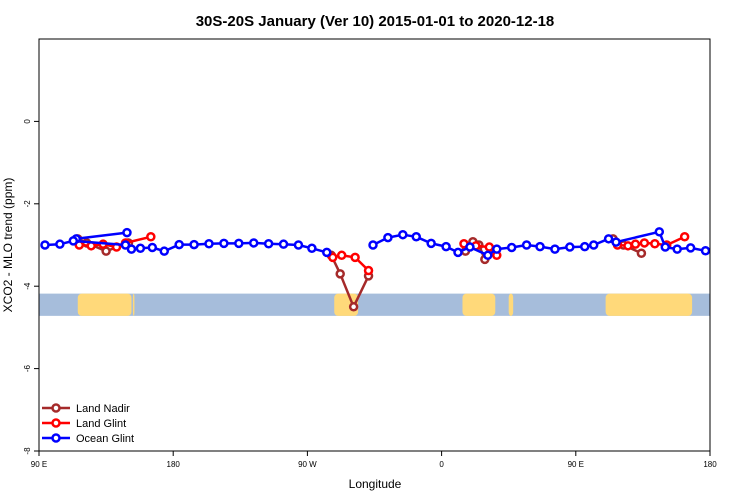  I want to click on y-tick-label: -2, so click(27, 204).